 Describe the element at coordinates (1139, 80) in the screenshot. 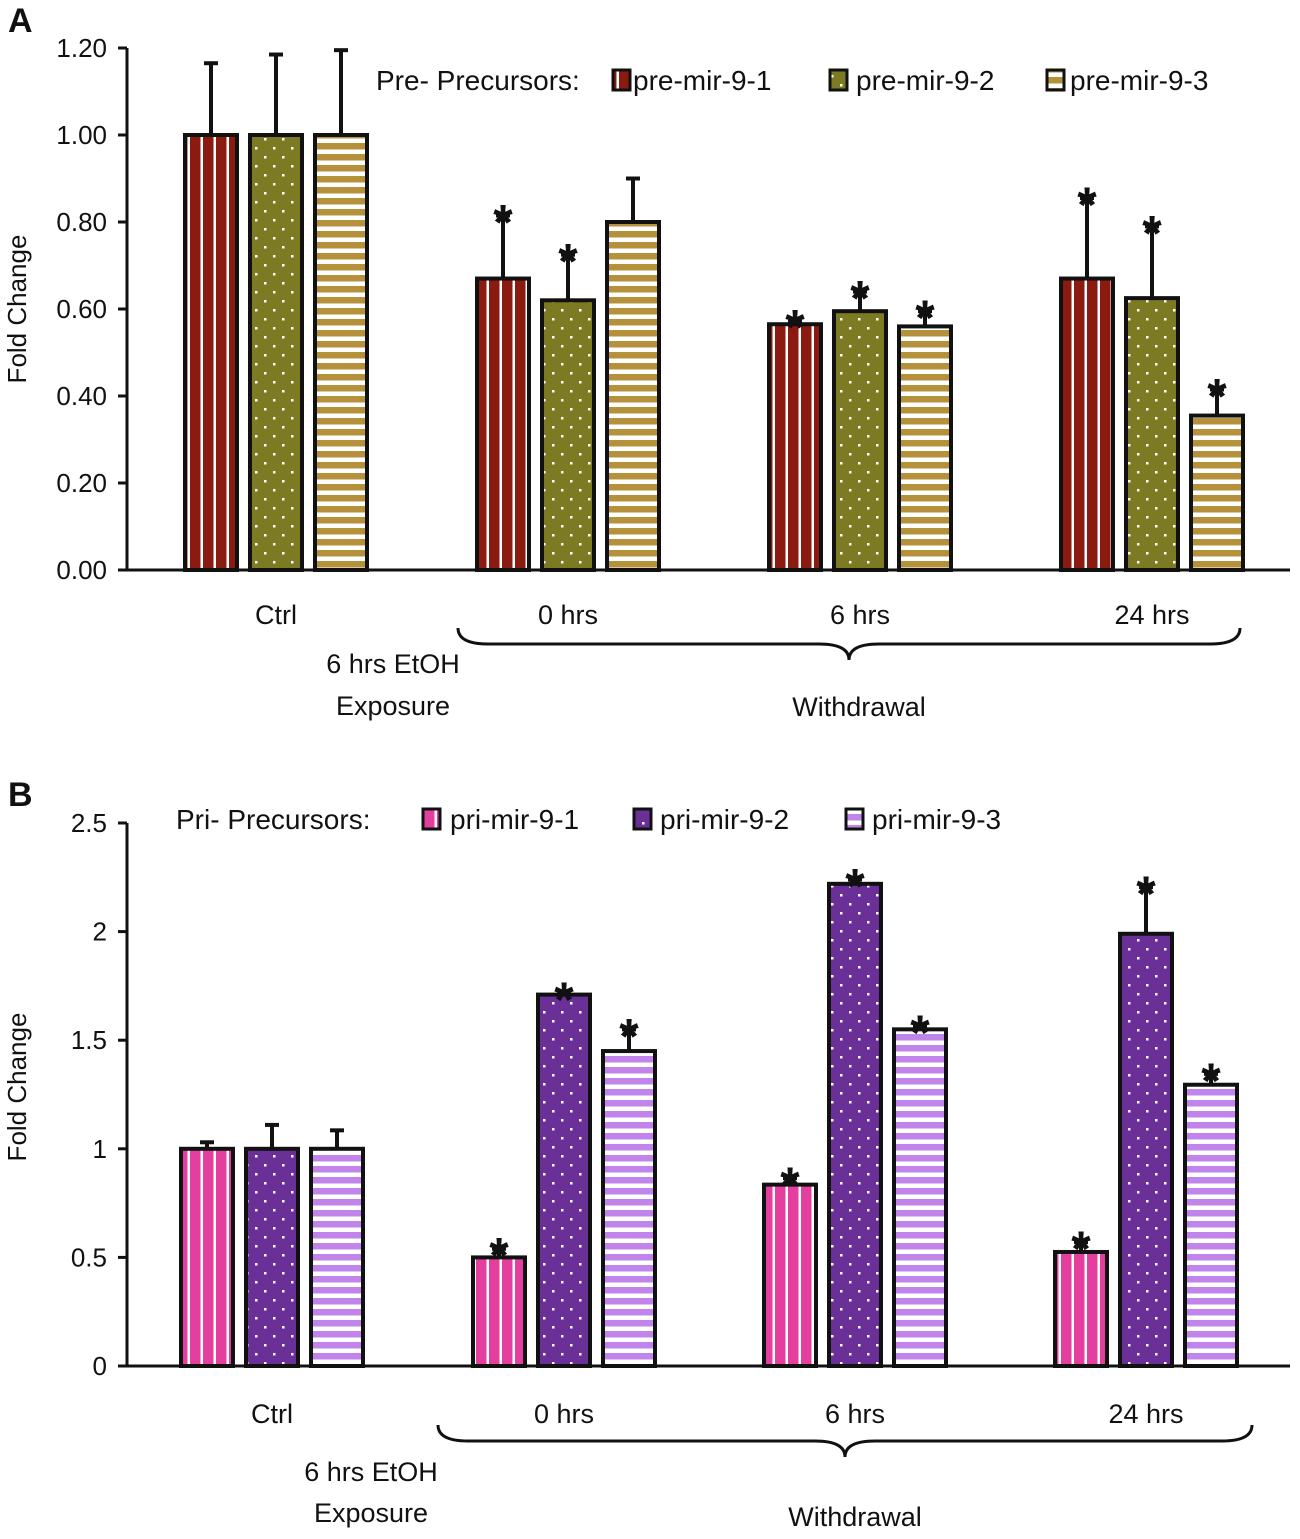

I see `legend-label: pre-mir-9-3` at that location.